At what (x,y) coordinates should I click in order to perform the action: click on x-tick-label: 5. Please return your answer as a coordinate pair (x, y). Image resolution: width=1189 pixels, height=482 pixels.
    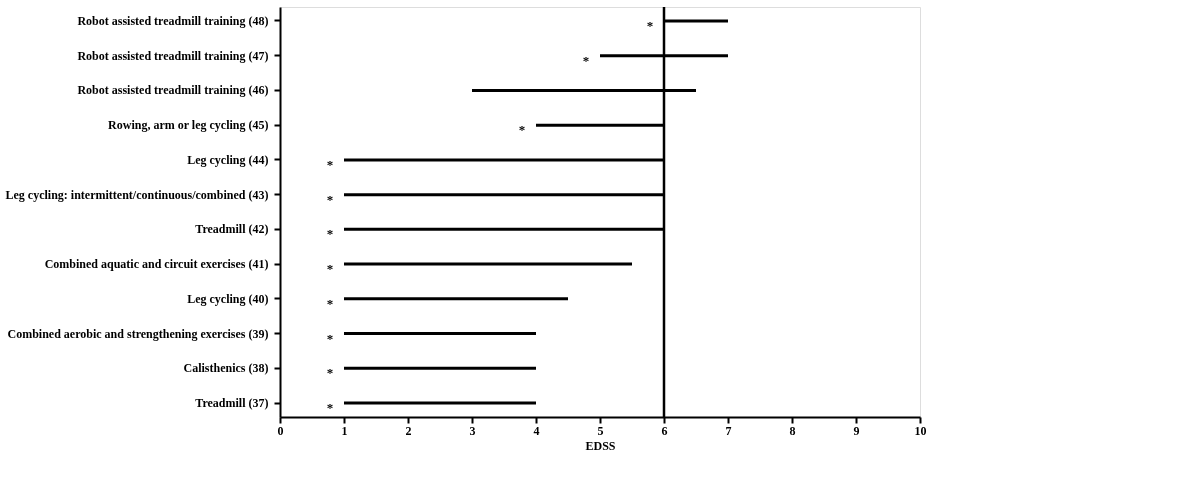
    Looking at the image, I should click on (600, 430).